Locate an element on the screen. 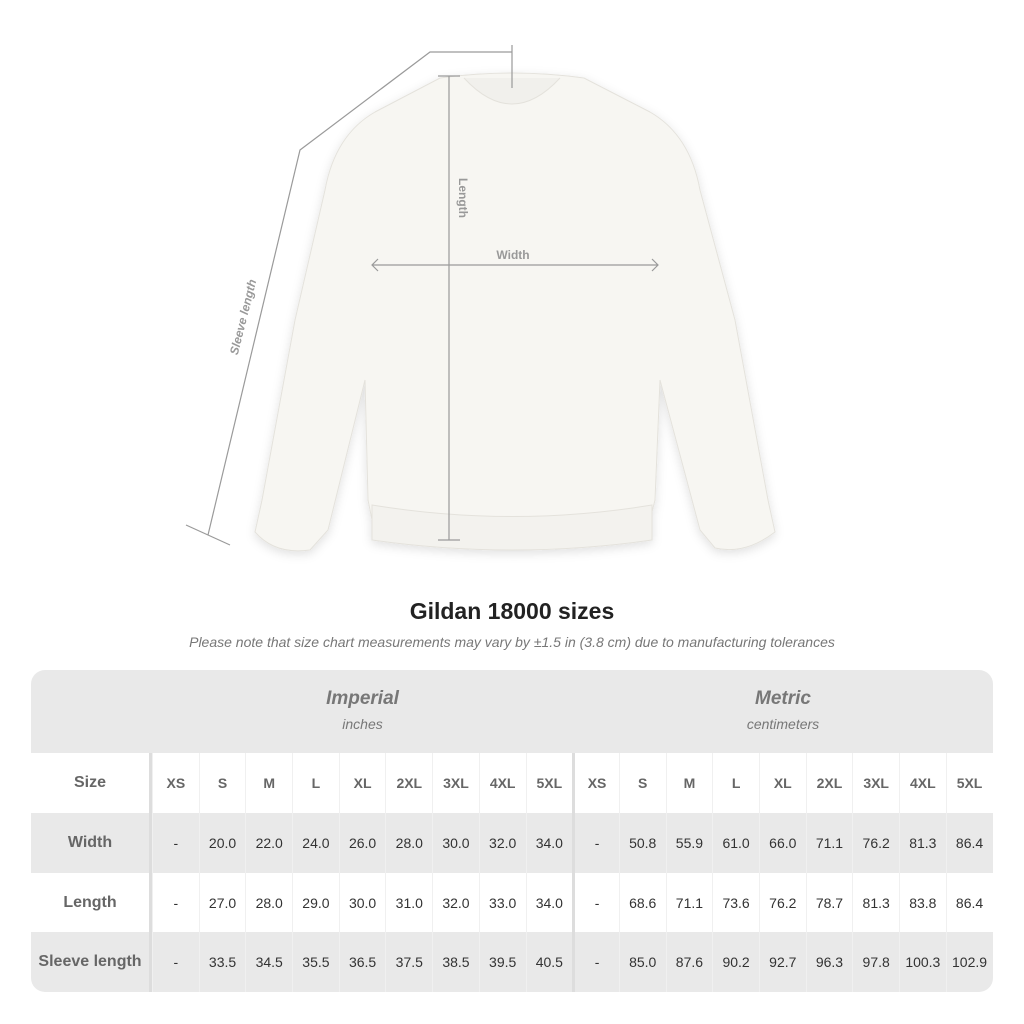 The image size is (1024, 1024). sleeve-length-label: Sleeve length is located at coordinates (243, 317).